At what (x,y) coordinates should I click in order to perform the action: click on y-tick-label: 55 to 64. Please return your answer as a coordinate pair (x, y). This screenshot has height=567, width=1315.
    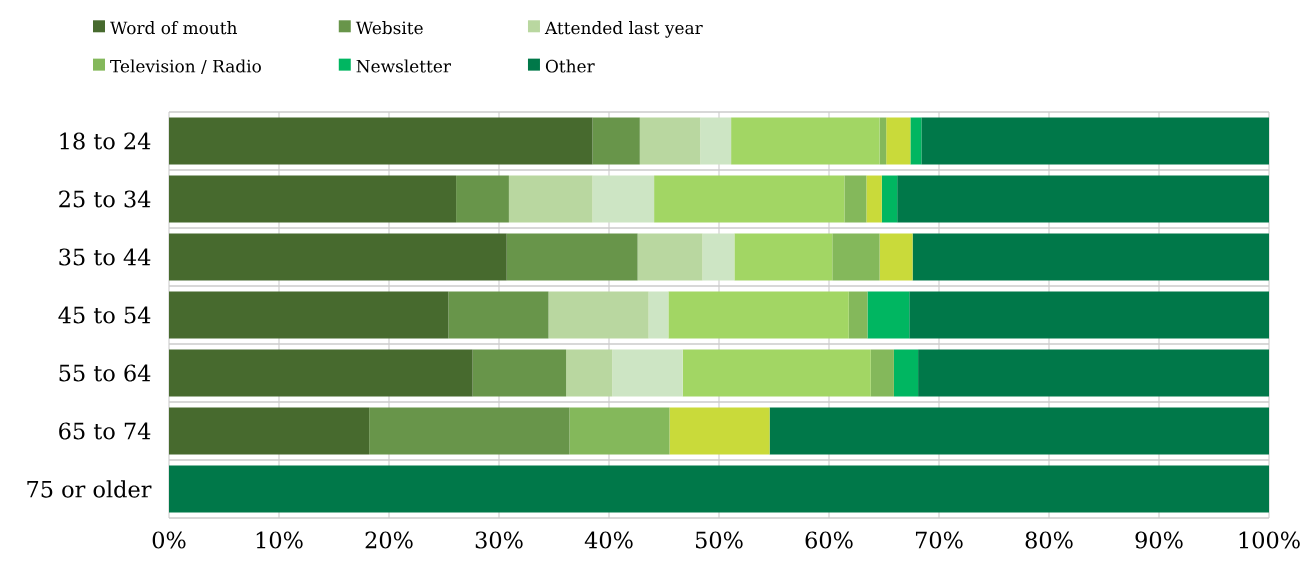
    Looking at the image, I should click on (105, 373).